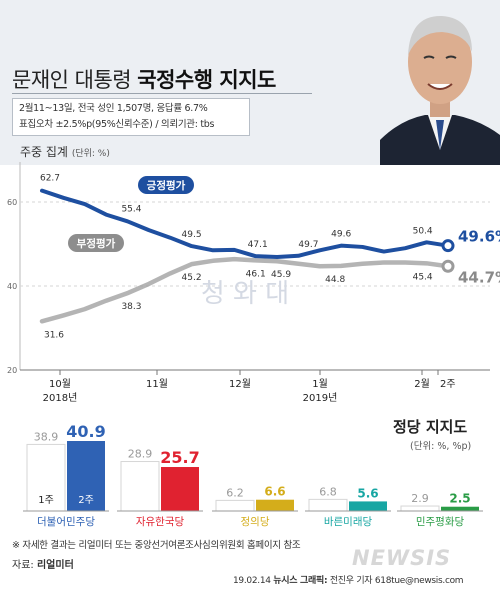 The image size is (500, 589). What do you see at coordinates (281, 275) in the screenshot?
I see `negative-value-label: 45.9` at bounding box center [281, 275].